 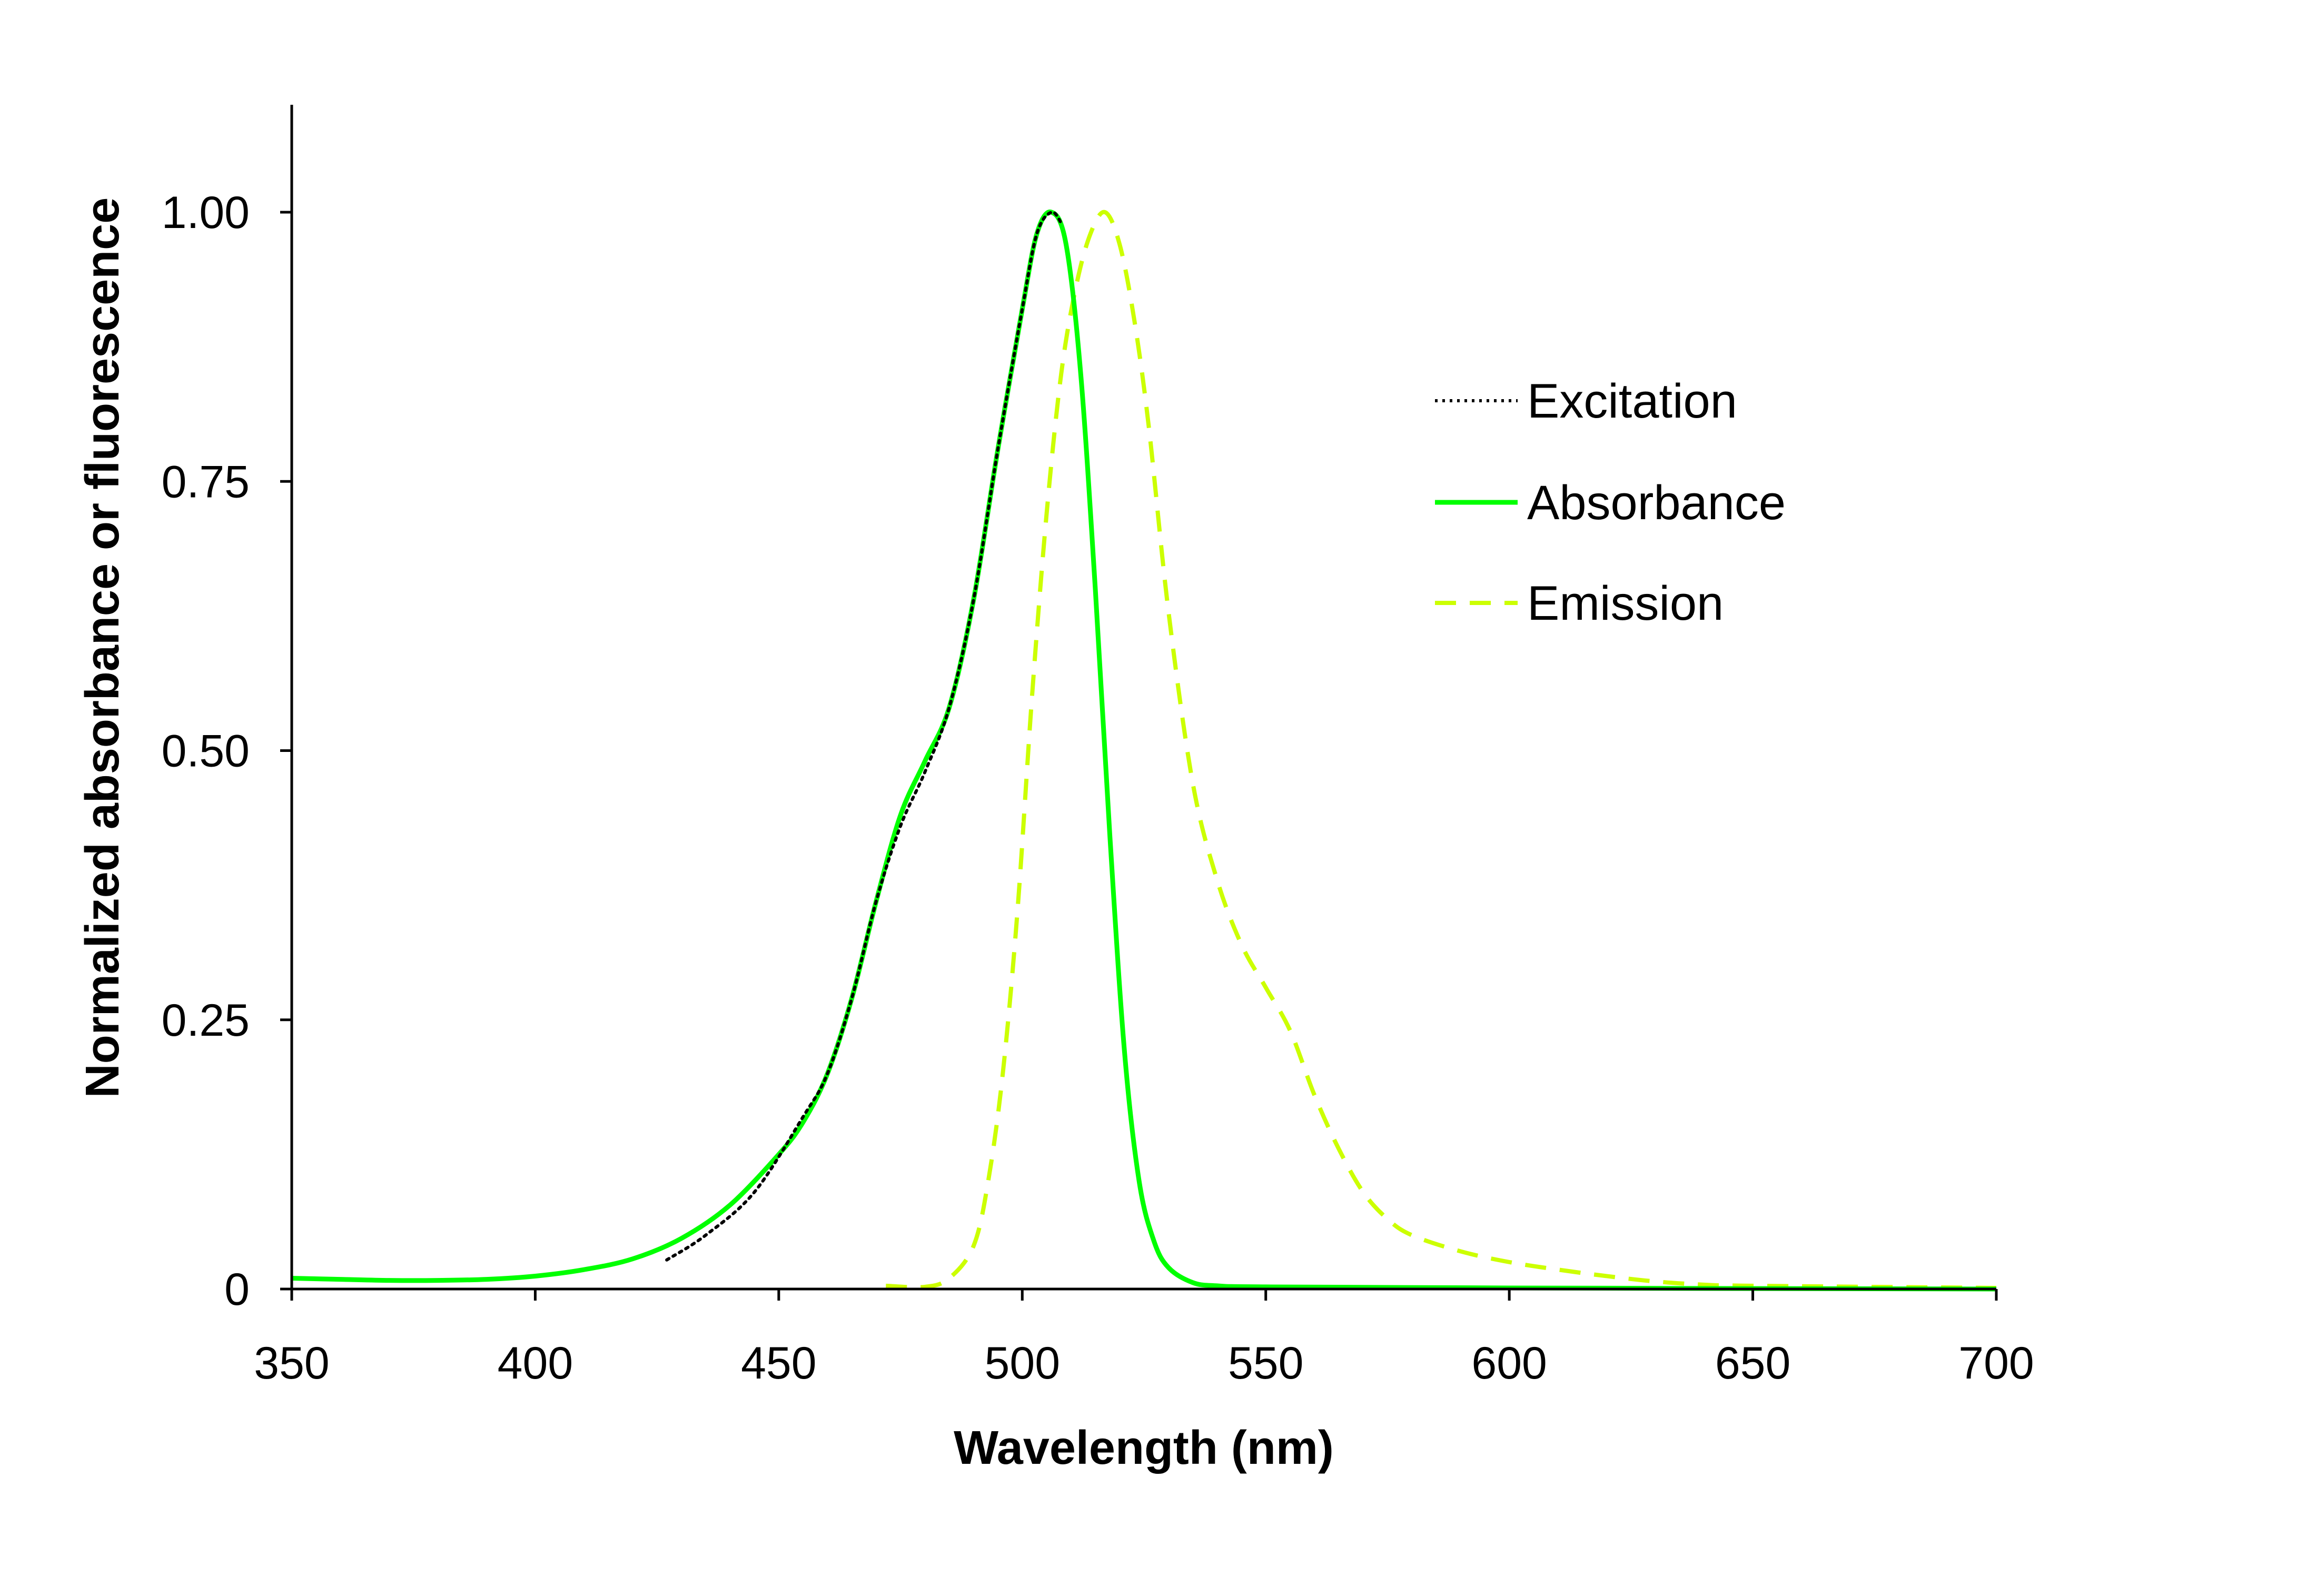 What do you see at coordinates (102, 648) in the screenshot?
I see `y-axis-label: Normalized absorbance or fluorescence` at bounding box center [102, 648].